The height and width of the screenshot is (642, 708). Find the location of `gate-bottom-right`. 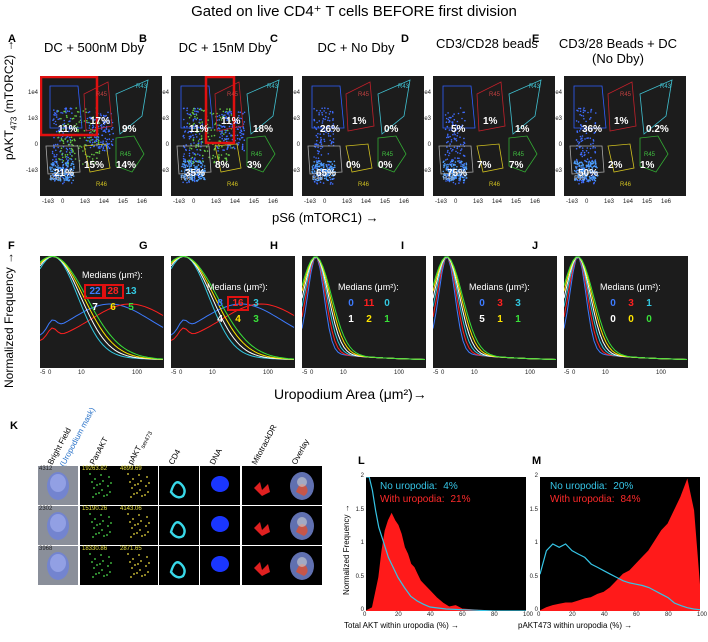

gate-bottom-right is located at coordinates (392, 154).